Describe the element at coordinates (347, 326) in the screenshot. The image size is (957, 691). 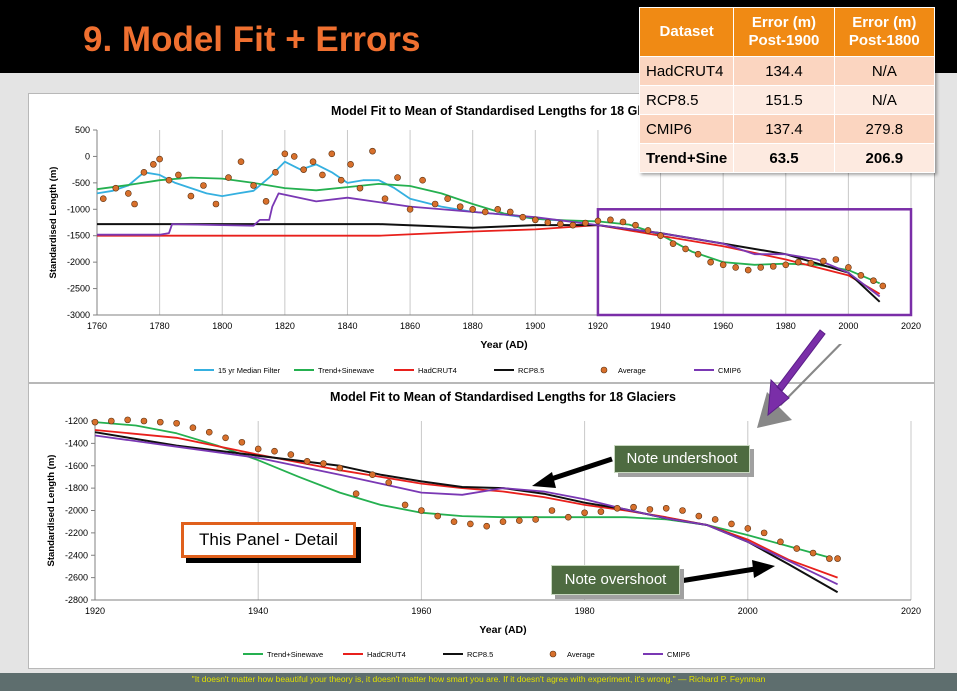
I see `chart1-x-tick-label: 1840` at that location.